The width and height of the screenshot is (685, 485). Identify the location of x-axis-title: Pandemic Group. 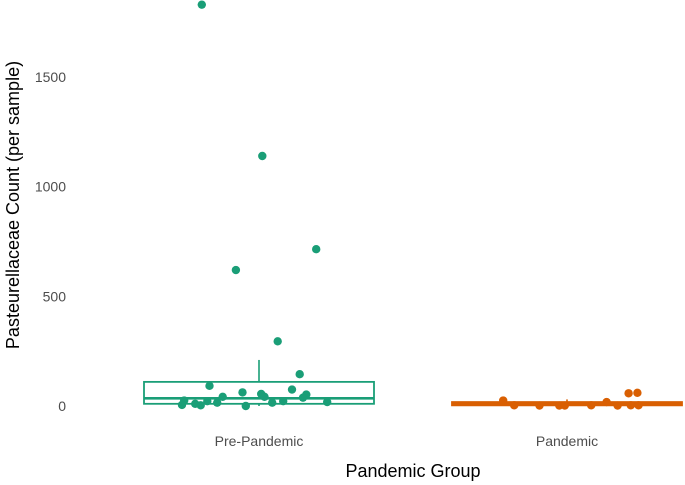
(412, 471).